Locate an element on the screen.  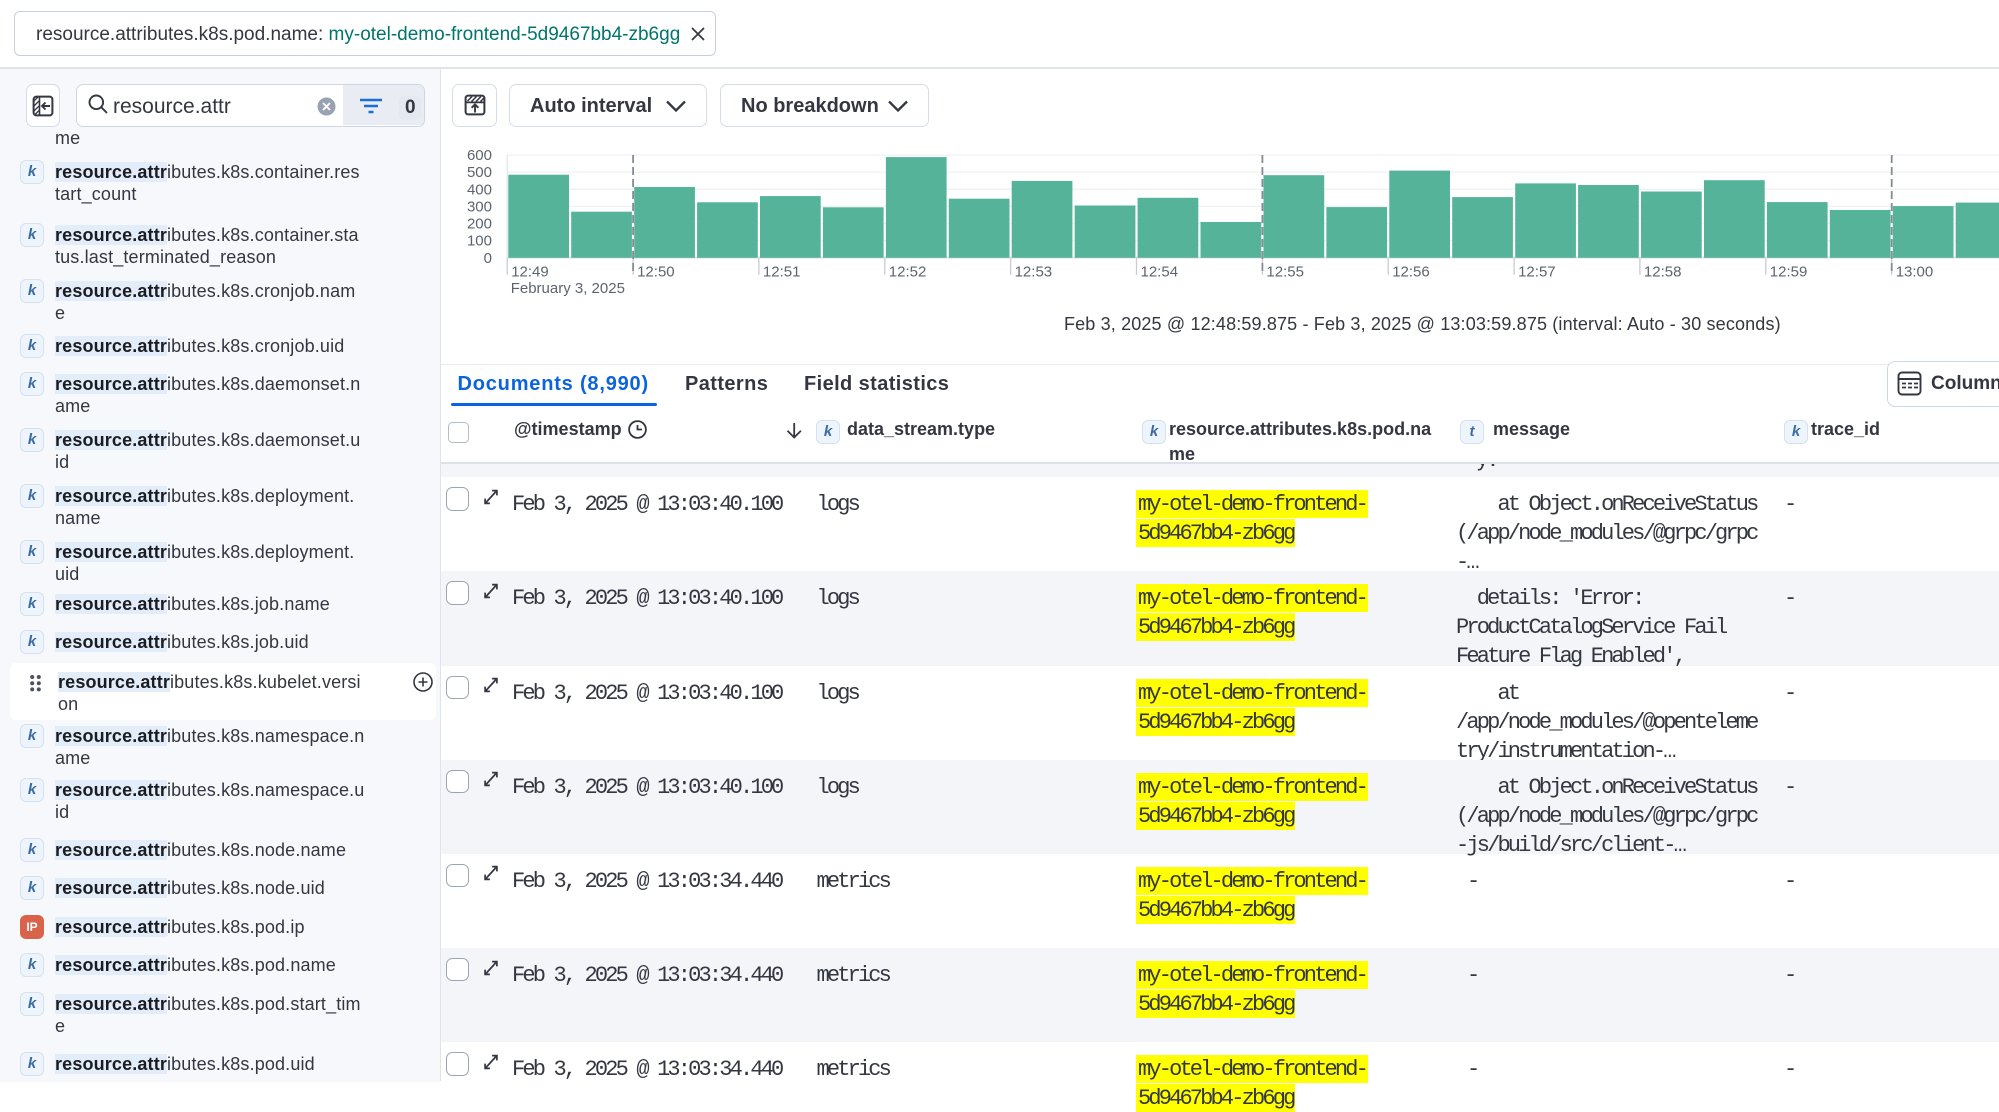
svg-text: 600 is located at coordinates (479, 155).